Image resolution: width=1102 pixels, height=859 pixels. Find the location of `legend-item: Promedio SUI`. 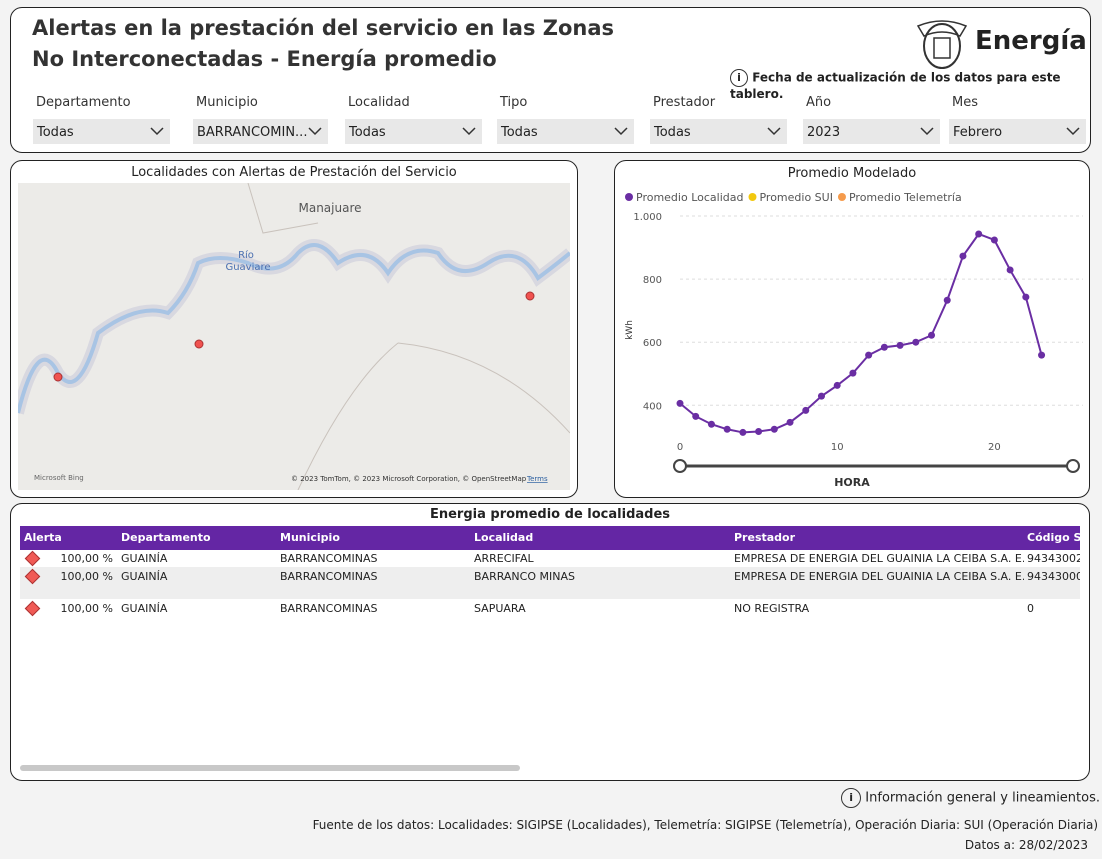

legend-item: Promedio SUI is located at coordinates (790, 197).